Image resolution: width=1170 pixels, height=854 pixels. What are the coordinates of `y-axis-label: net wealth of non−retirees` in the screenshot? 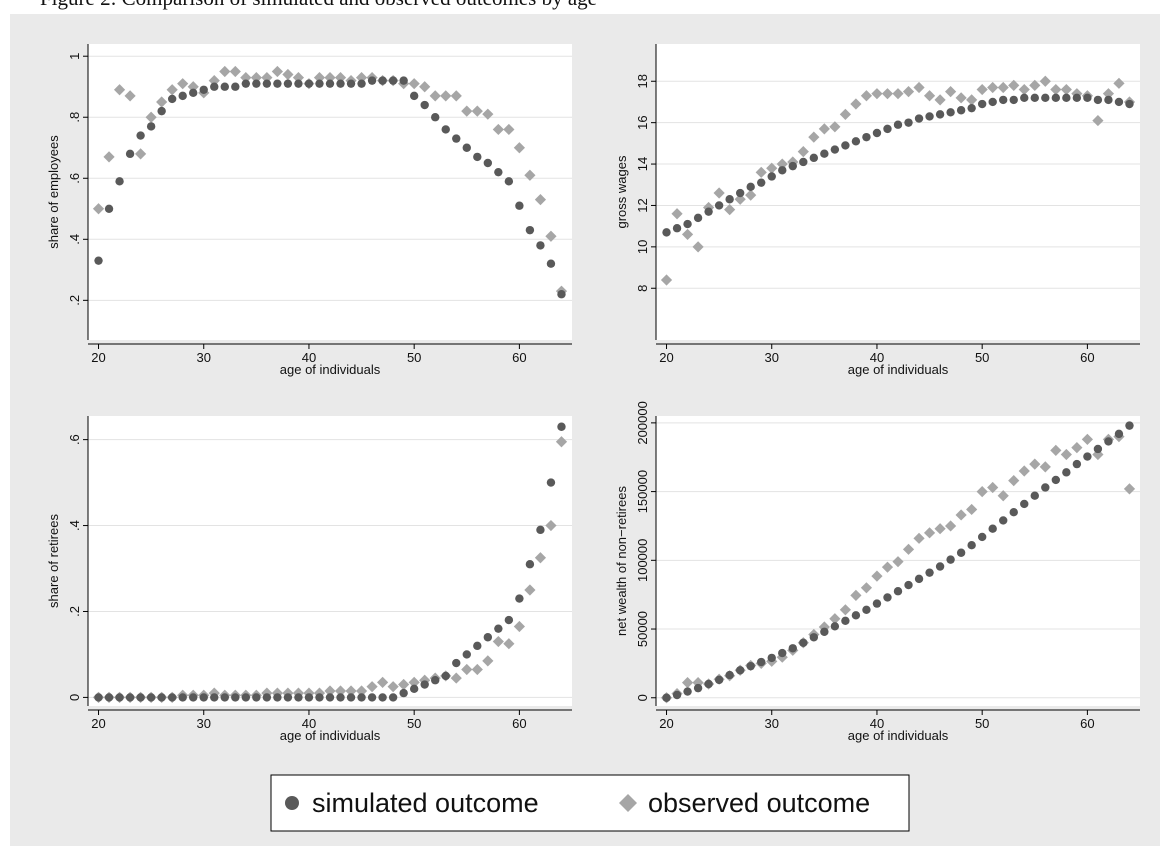 It's located at (621, 561).